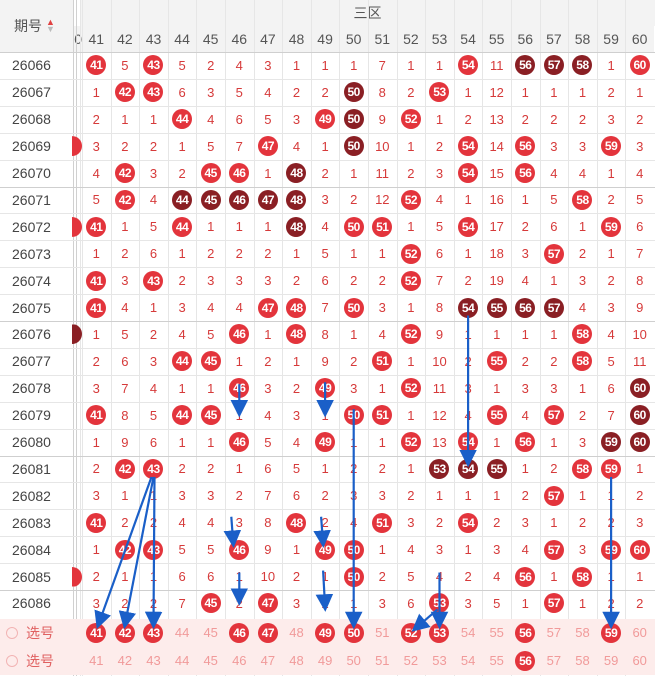 Image resolution: width=655 pixels, height=676 pixels. I want to click on column-header-44: 44, so click(182, 39).